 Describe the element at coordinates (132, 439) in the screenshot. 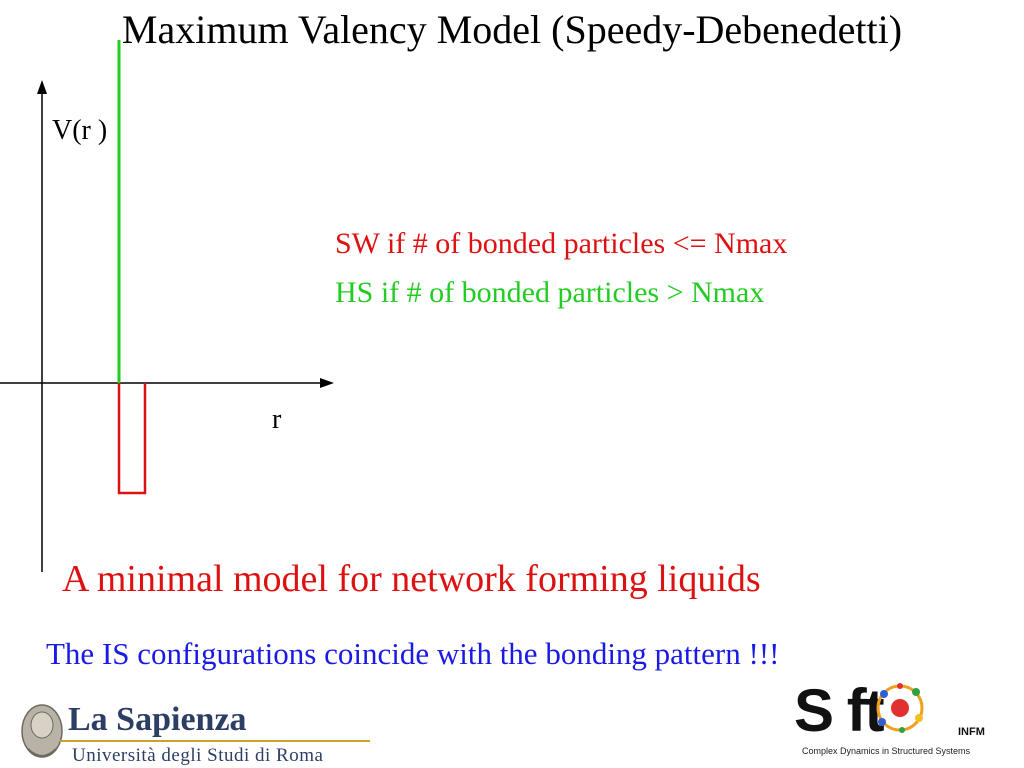

I see `square-well` at that location.